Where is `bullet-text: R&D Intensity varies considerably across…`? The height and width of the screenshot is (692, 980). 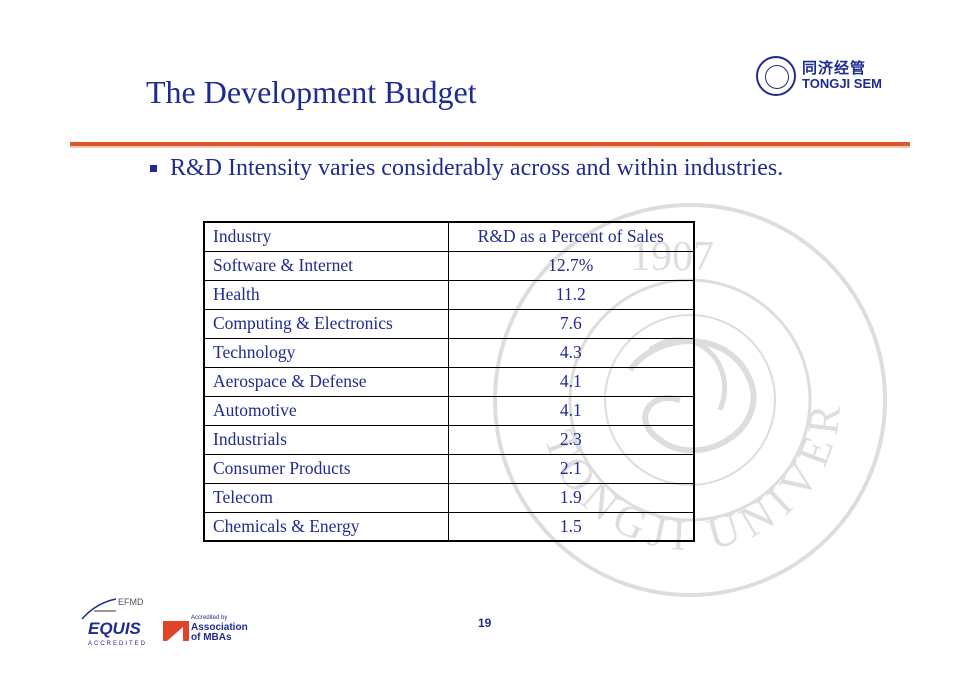
bullet-text: R&D Intensity varies considerably across… is located at coordinates (477, 168).